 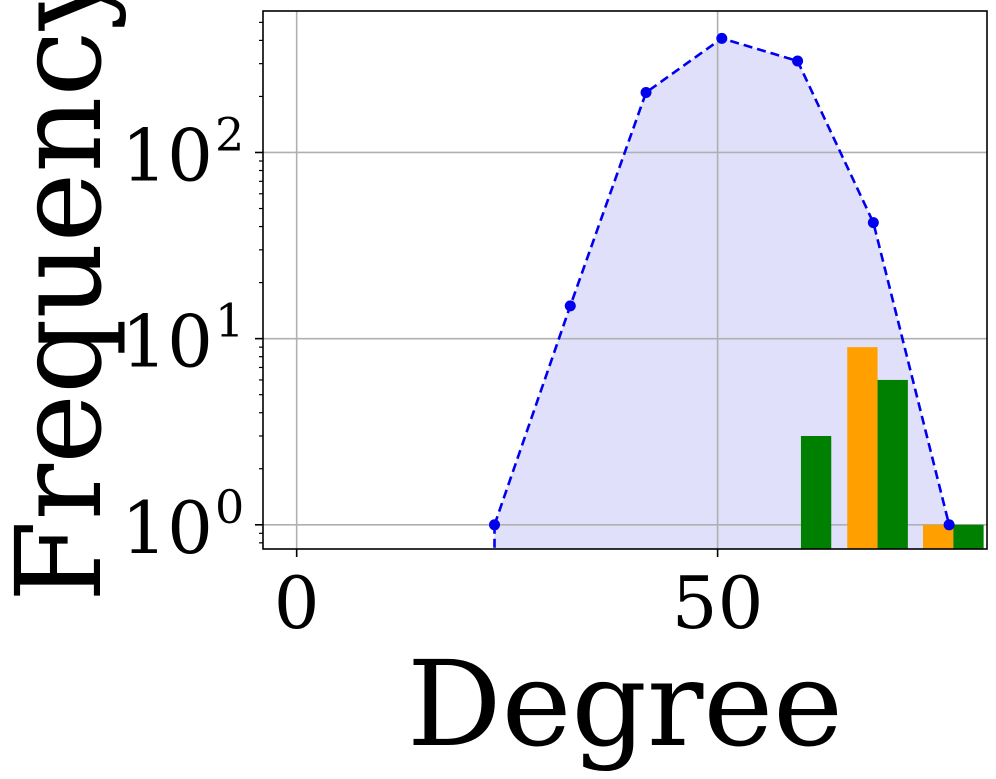 I want to click on x-tick-label-0: 0, so click(x=297, y=603).